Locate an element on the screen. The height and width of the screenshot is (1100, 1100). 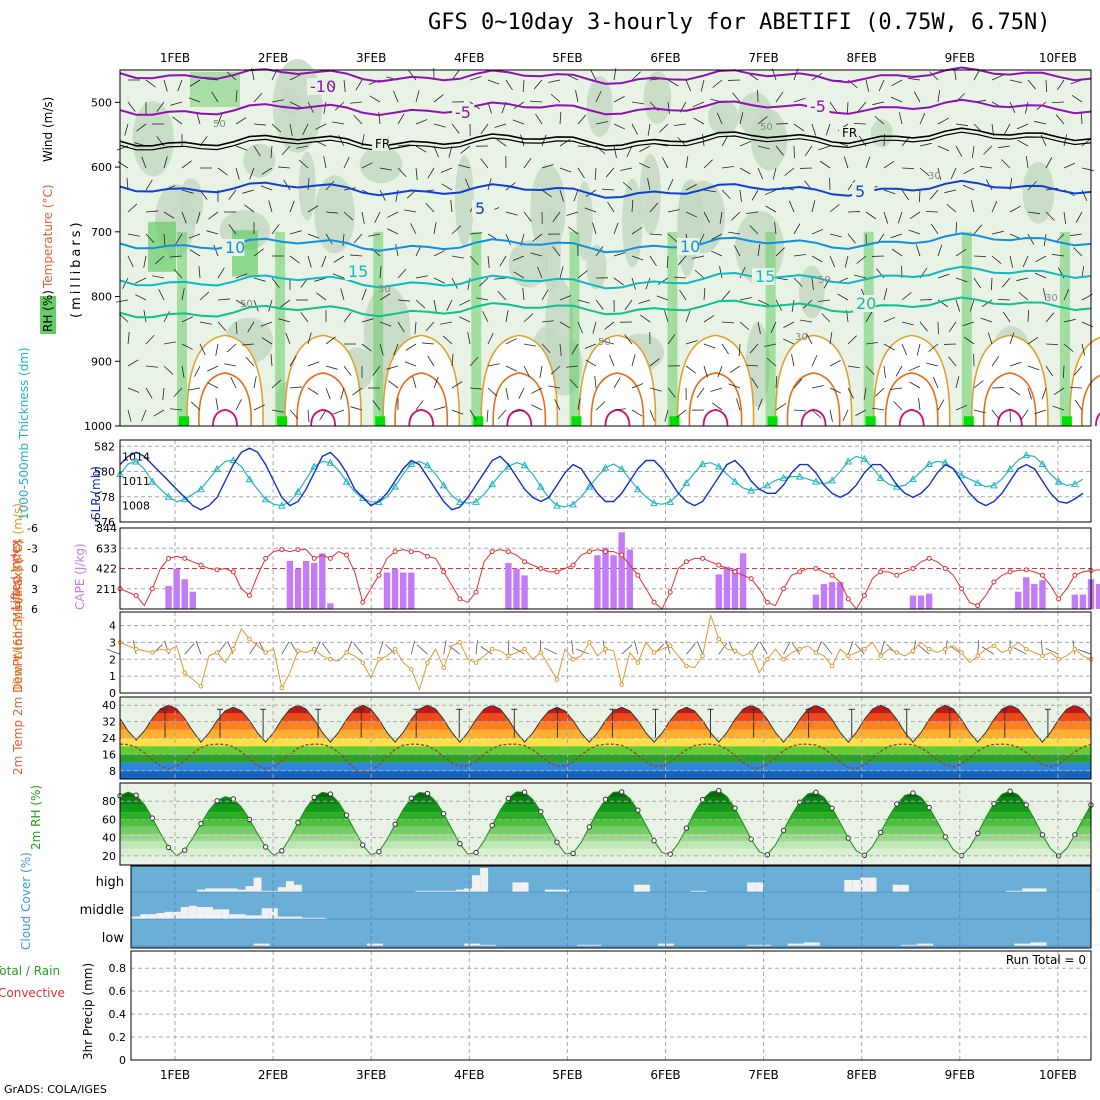
cape-ylabel: CAPE (J/kg) is located at coordinates (80, 576).